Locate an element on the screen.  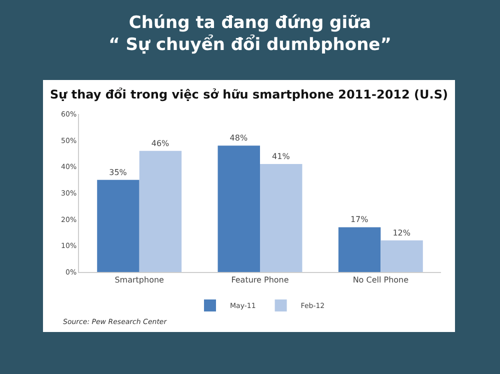
x-tick-label: No Cell Phone is located at coordinates (380, 280).